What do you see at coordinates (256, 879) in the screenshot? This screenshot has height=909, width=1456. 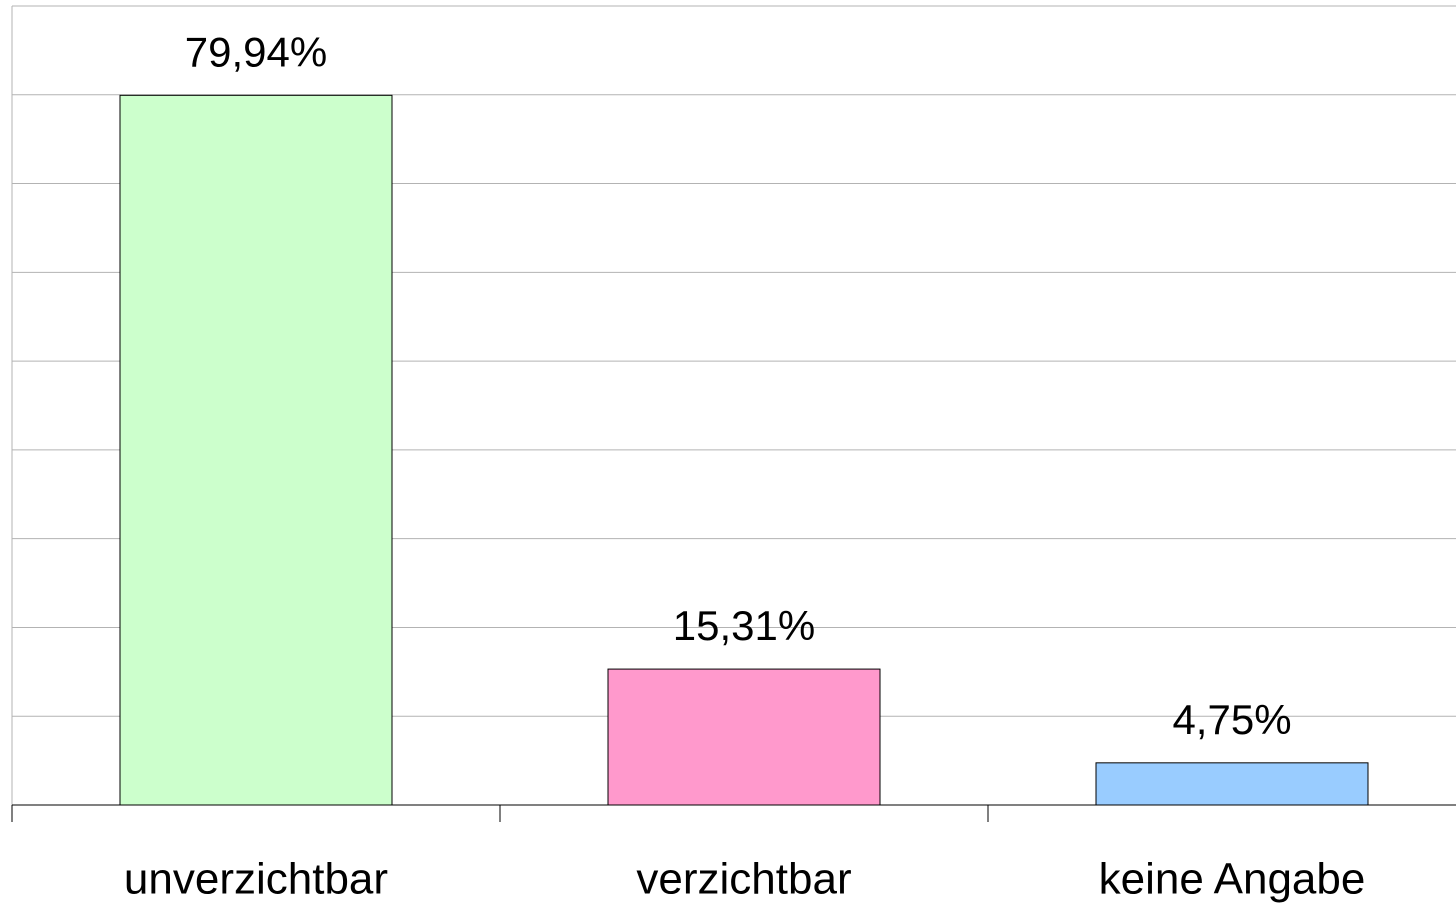 I see `x-tick-label: unverzichtbar` at bounding box center [256, 879].